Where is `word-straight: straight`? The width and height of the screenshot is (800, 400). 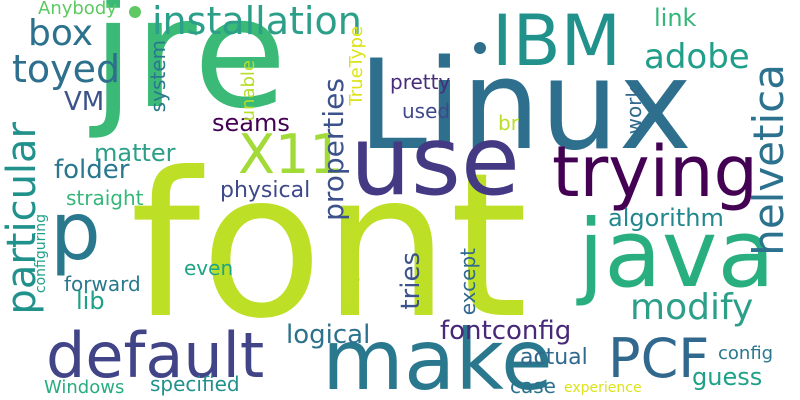
word-straight: straight is located at coordinates (105, 198).